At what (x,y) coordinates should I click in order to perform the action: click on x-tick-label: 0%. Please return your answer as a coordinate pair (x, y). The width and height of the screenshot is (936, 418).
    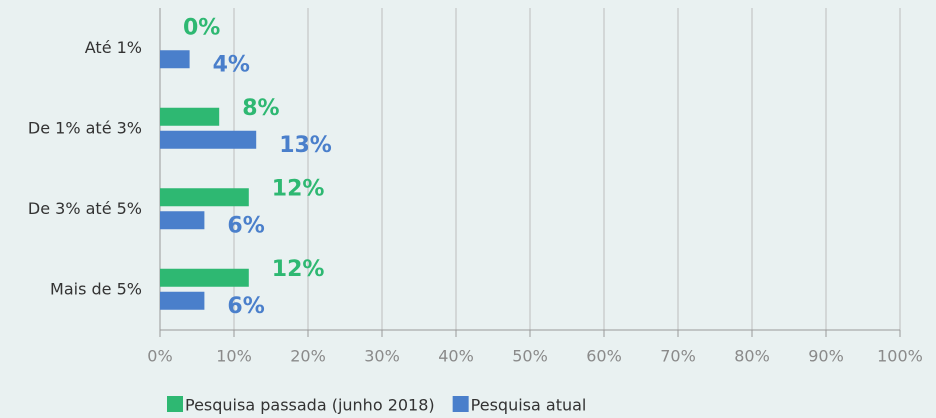
    Looking at the image, I should click on (159, 356).